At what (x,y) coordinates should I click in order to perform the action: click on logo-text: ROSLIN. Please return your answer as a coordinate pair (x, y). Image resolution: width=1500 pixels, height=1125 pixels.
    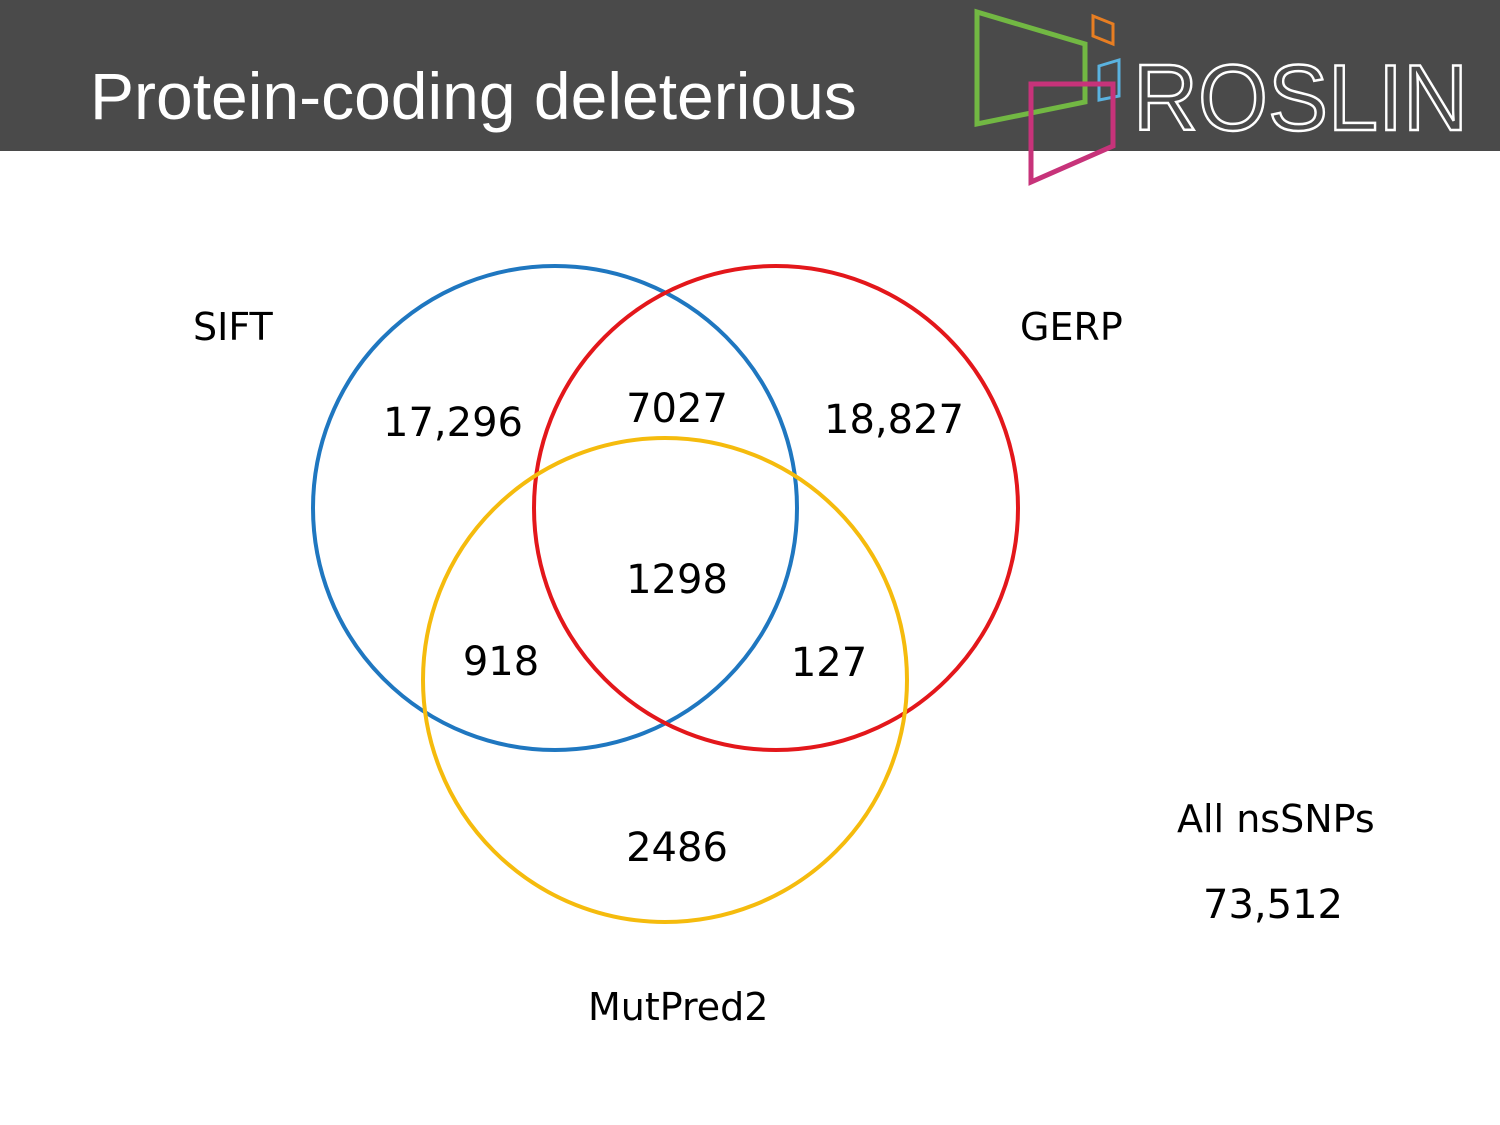
    Looking at the image, I should click on (1300, 97).